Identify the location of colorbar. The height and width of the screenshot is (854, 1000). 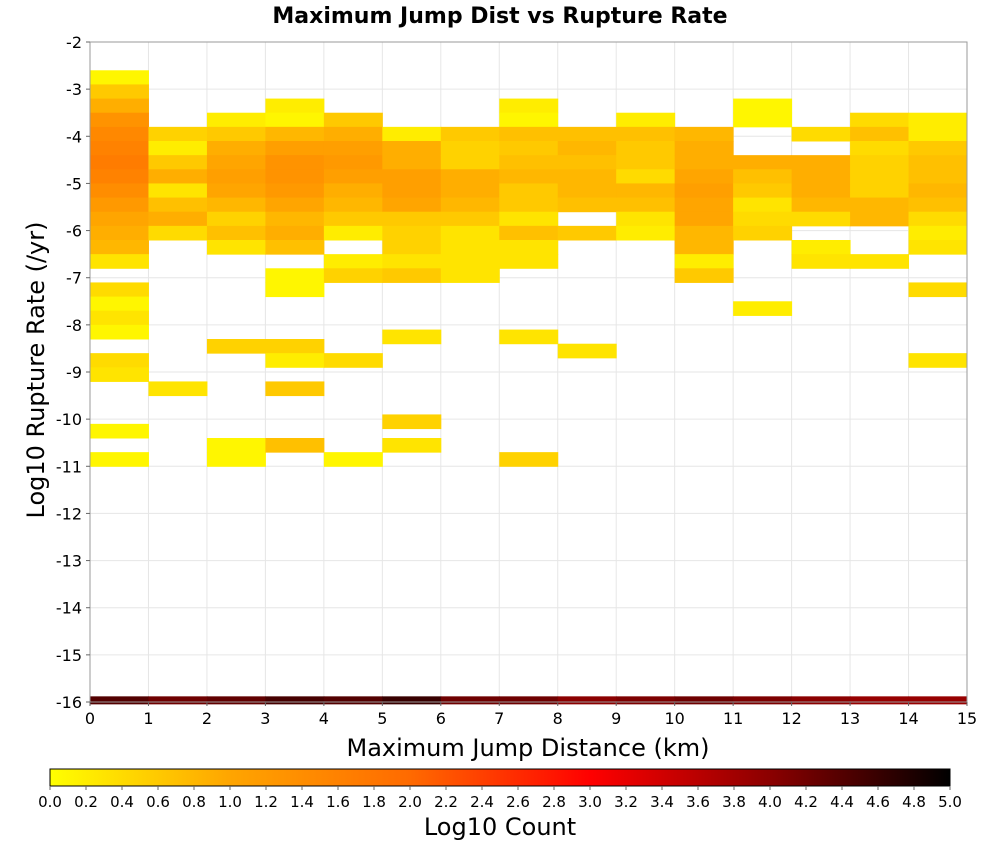
(500, 777).